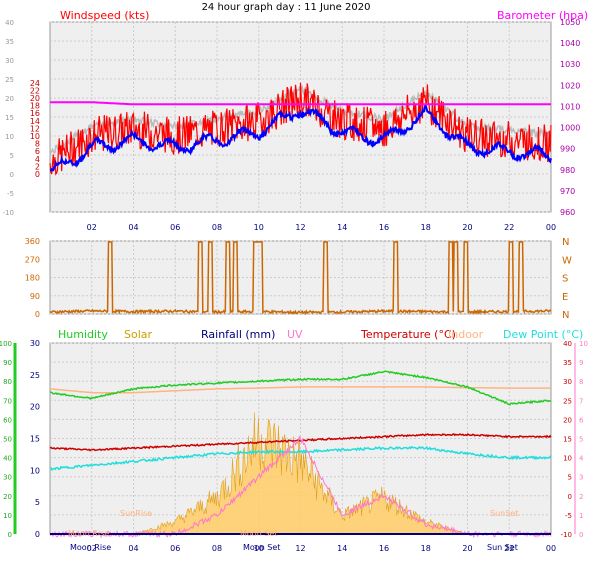  I want to click on direction-tick-label: 180, so click(32, 278).